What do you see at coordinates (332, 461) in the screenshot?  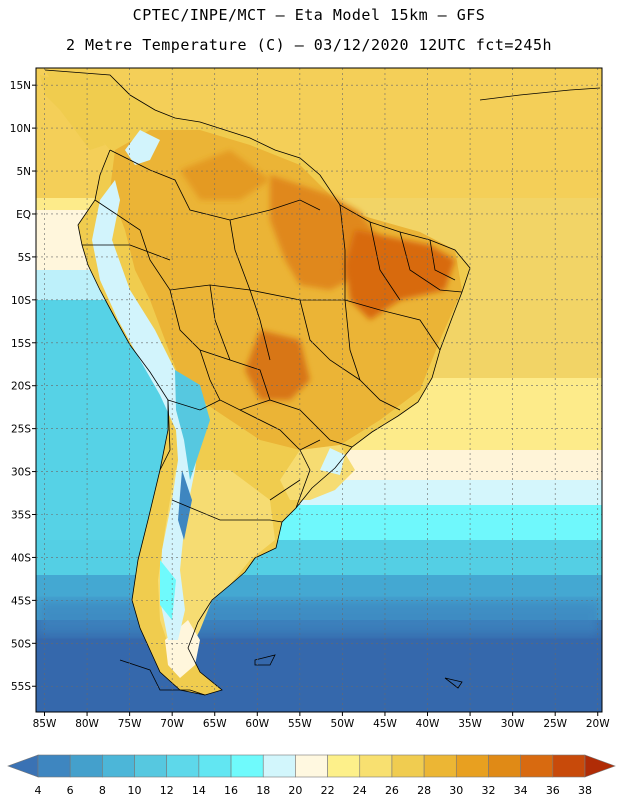 I see `cool-spot-south-brazil` at bounding box center [332, 461].